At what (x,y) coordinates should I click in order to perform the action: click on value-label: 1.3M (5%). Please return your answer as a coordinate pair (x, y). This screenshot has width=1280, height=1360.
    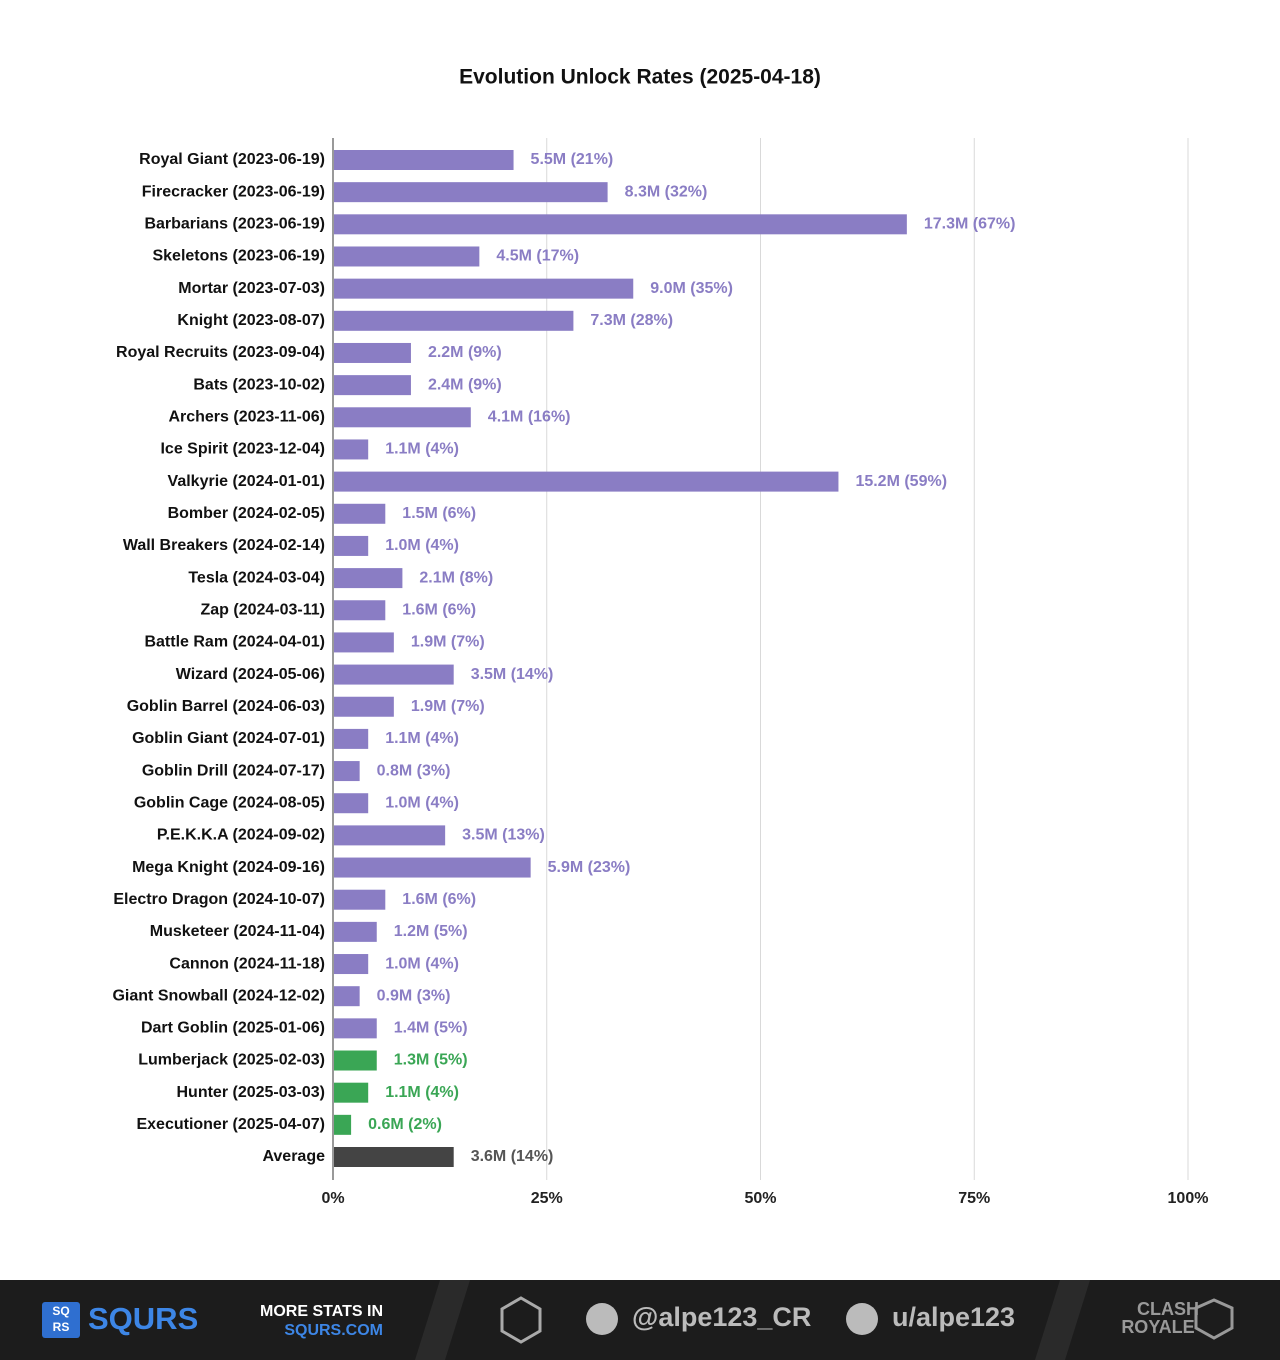
    Looking at the image, I should click on (431, 1060).